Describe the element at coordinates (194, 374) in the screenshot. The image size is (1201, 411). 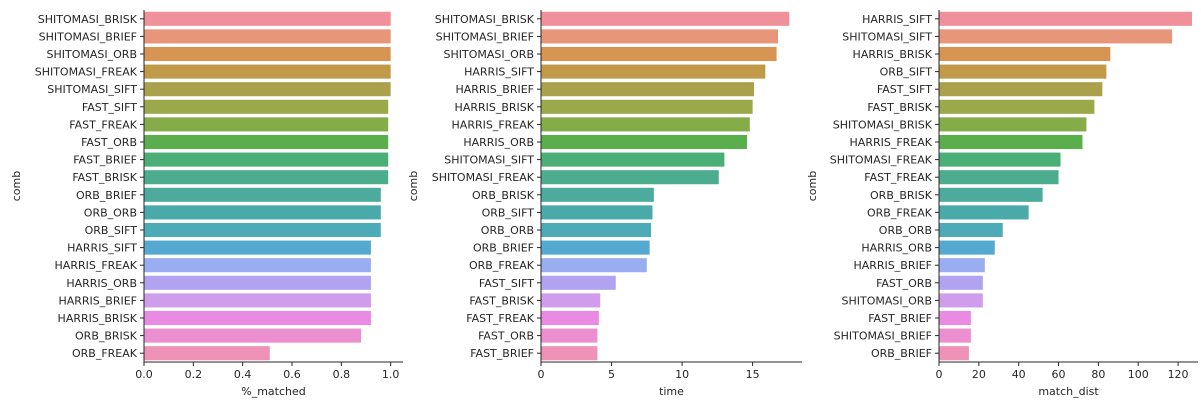
I see `x-tick-label: 0.2` at that location.